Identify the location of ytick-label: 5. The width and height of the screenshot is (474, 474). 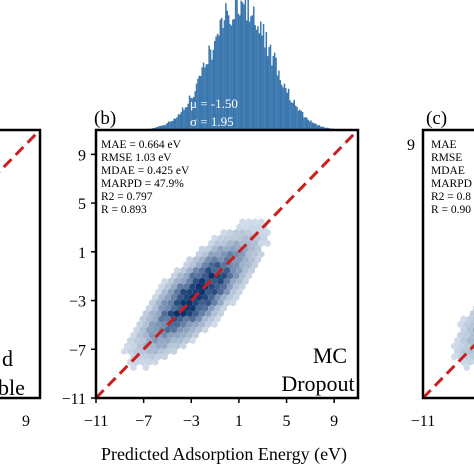
(82, 204).